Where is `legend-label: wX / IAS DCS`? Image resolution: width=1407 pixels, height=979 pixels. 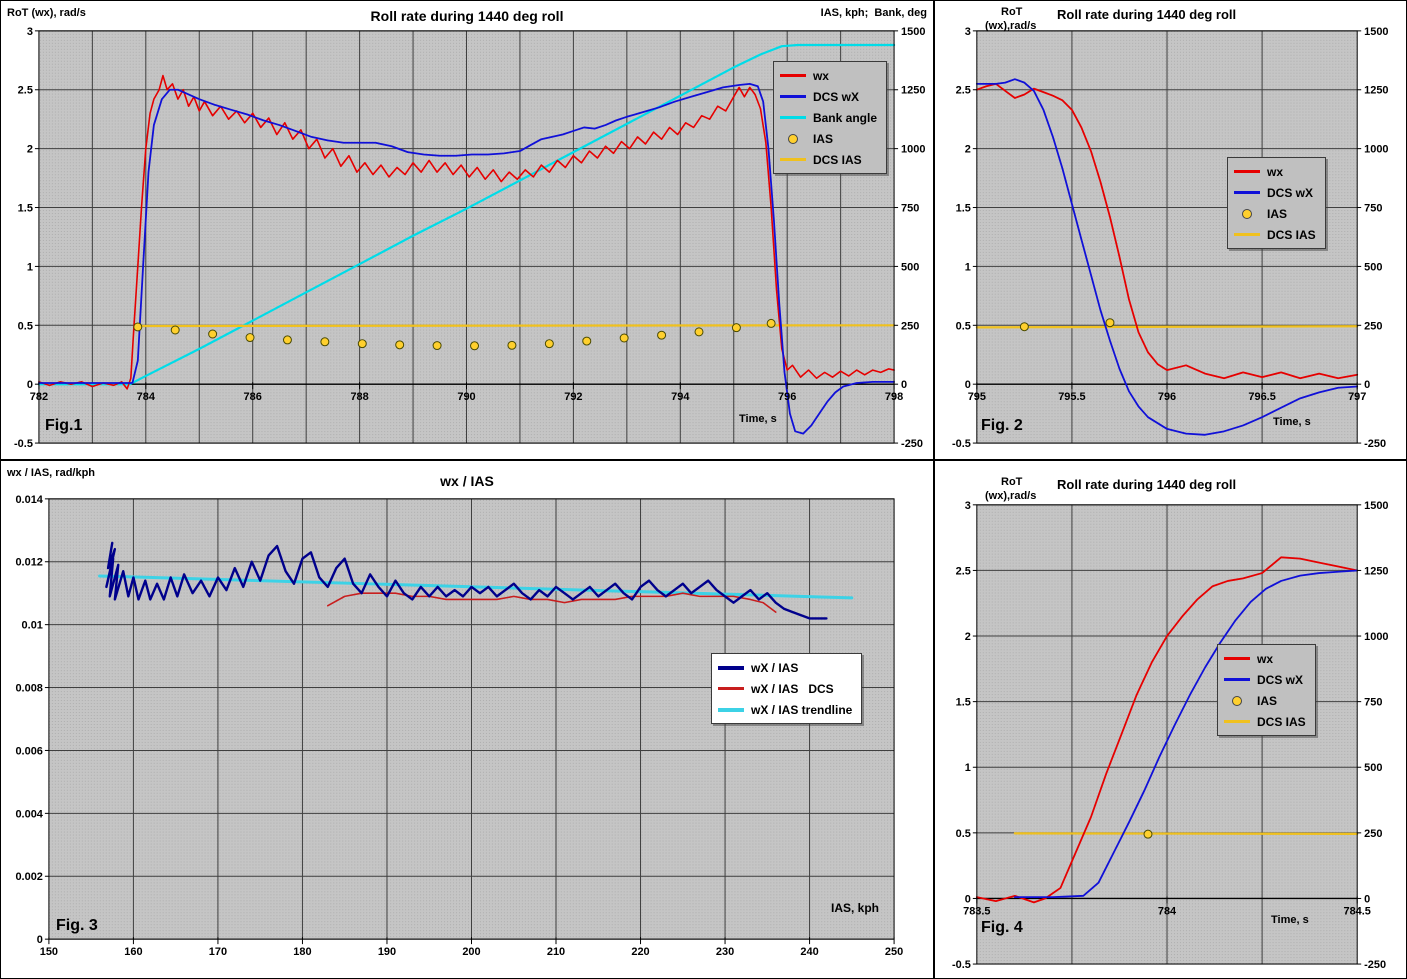
legend-label: wX / IAS DCS is located at coordinates (792, 688).